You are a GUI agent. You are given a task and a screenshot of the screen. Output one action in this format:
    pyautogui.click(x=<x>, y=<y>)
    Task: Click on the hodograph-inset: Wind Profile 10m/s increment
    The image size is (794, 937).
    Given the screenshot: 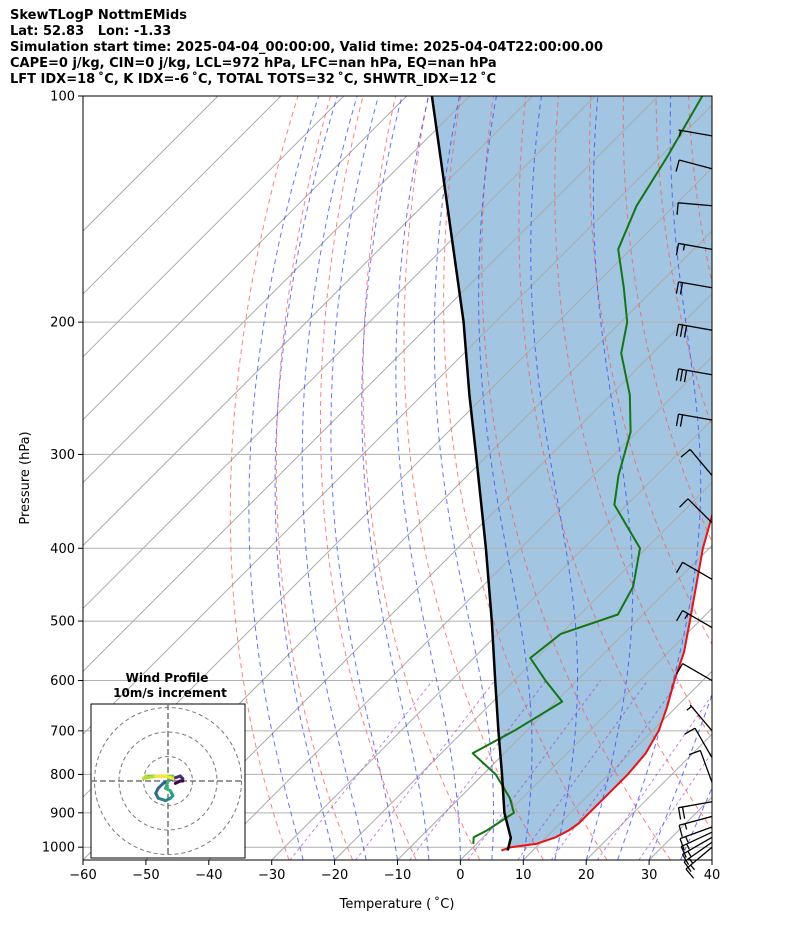 What is the action you would take?
    pyautogui.click(x=168, y=765)
    